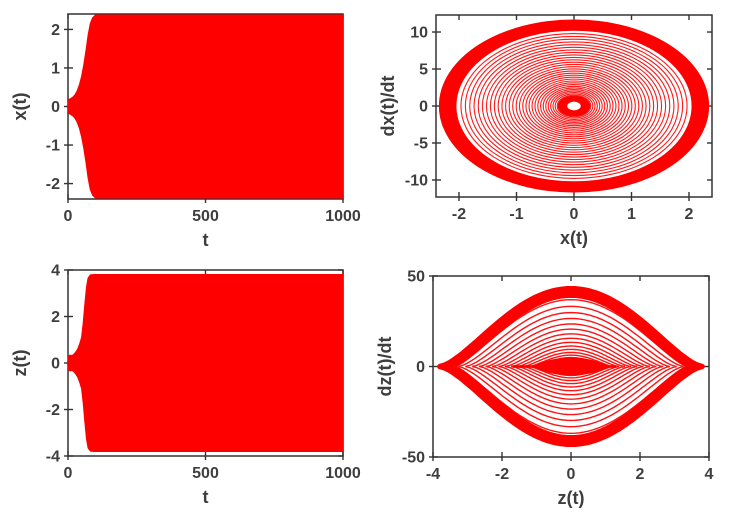 This screenshot has width=742, height=527. Describe the element at coordinates (423, 70) in the screenshot. I see `y-tick-label: 5` at that location.